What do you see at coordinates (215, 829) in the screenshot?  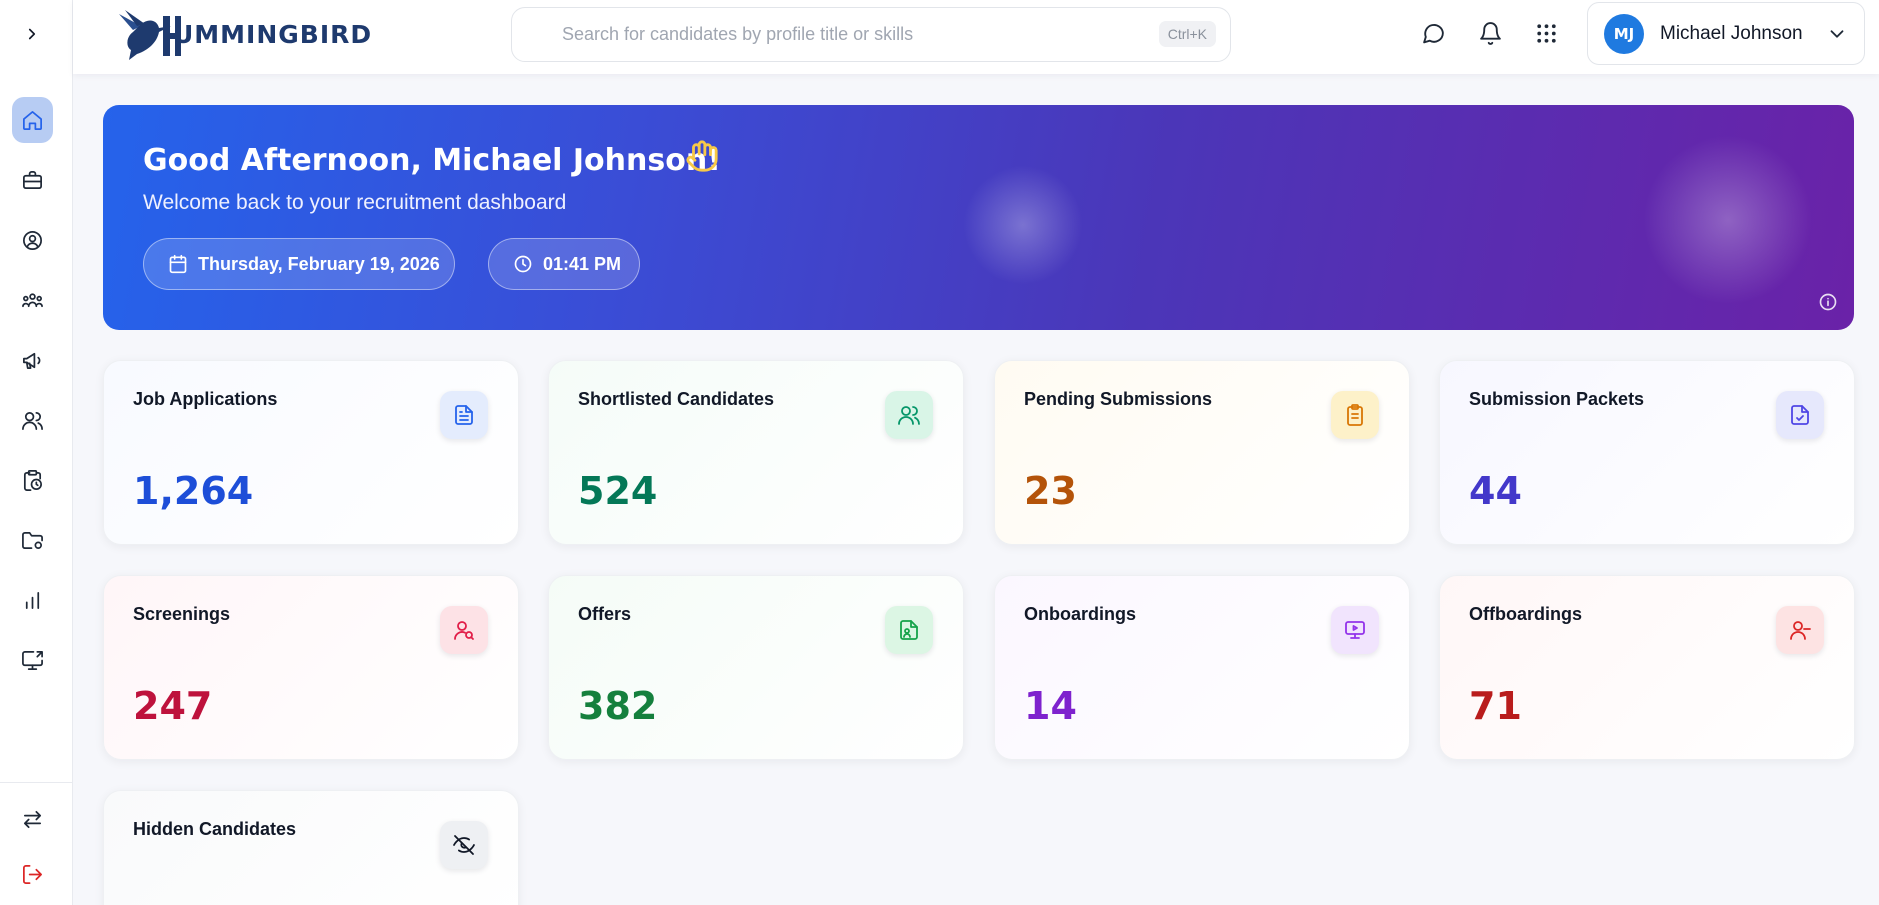 I see `stat-card-title: Hidden Candidates` at bounding box center [215, 829].